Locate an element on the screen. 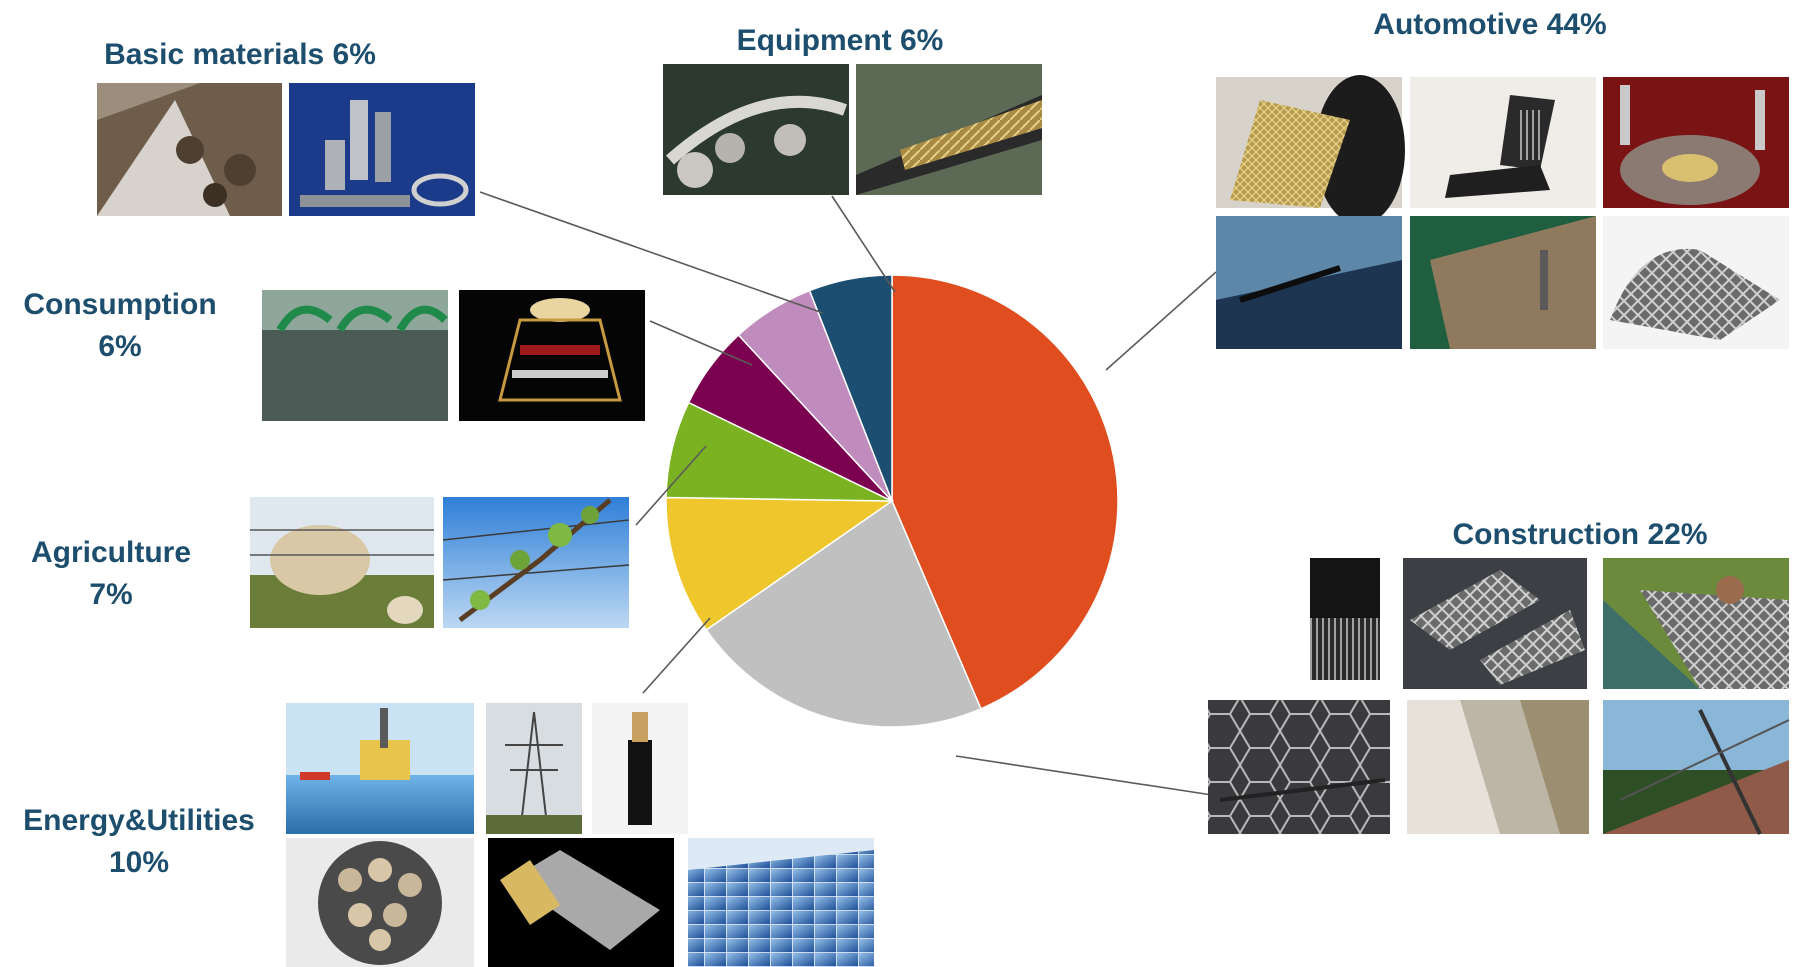 This screenshot has width=1799, height=967. leader-line-energy is located at coordinates (676, 655).